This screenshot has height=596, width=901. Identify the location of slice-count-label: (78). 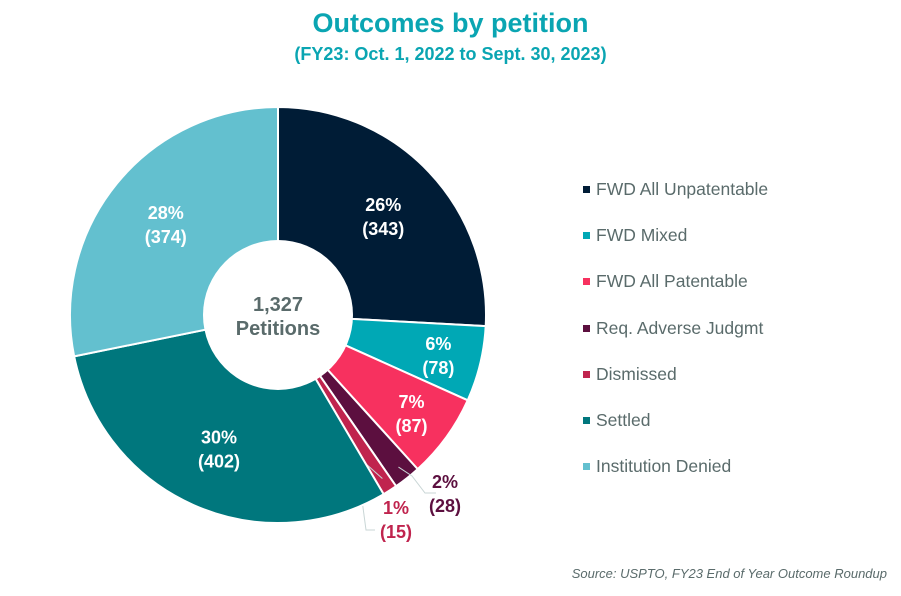
(438, 368).